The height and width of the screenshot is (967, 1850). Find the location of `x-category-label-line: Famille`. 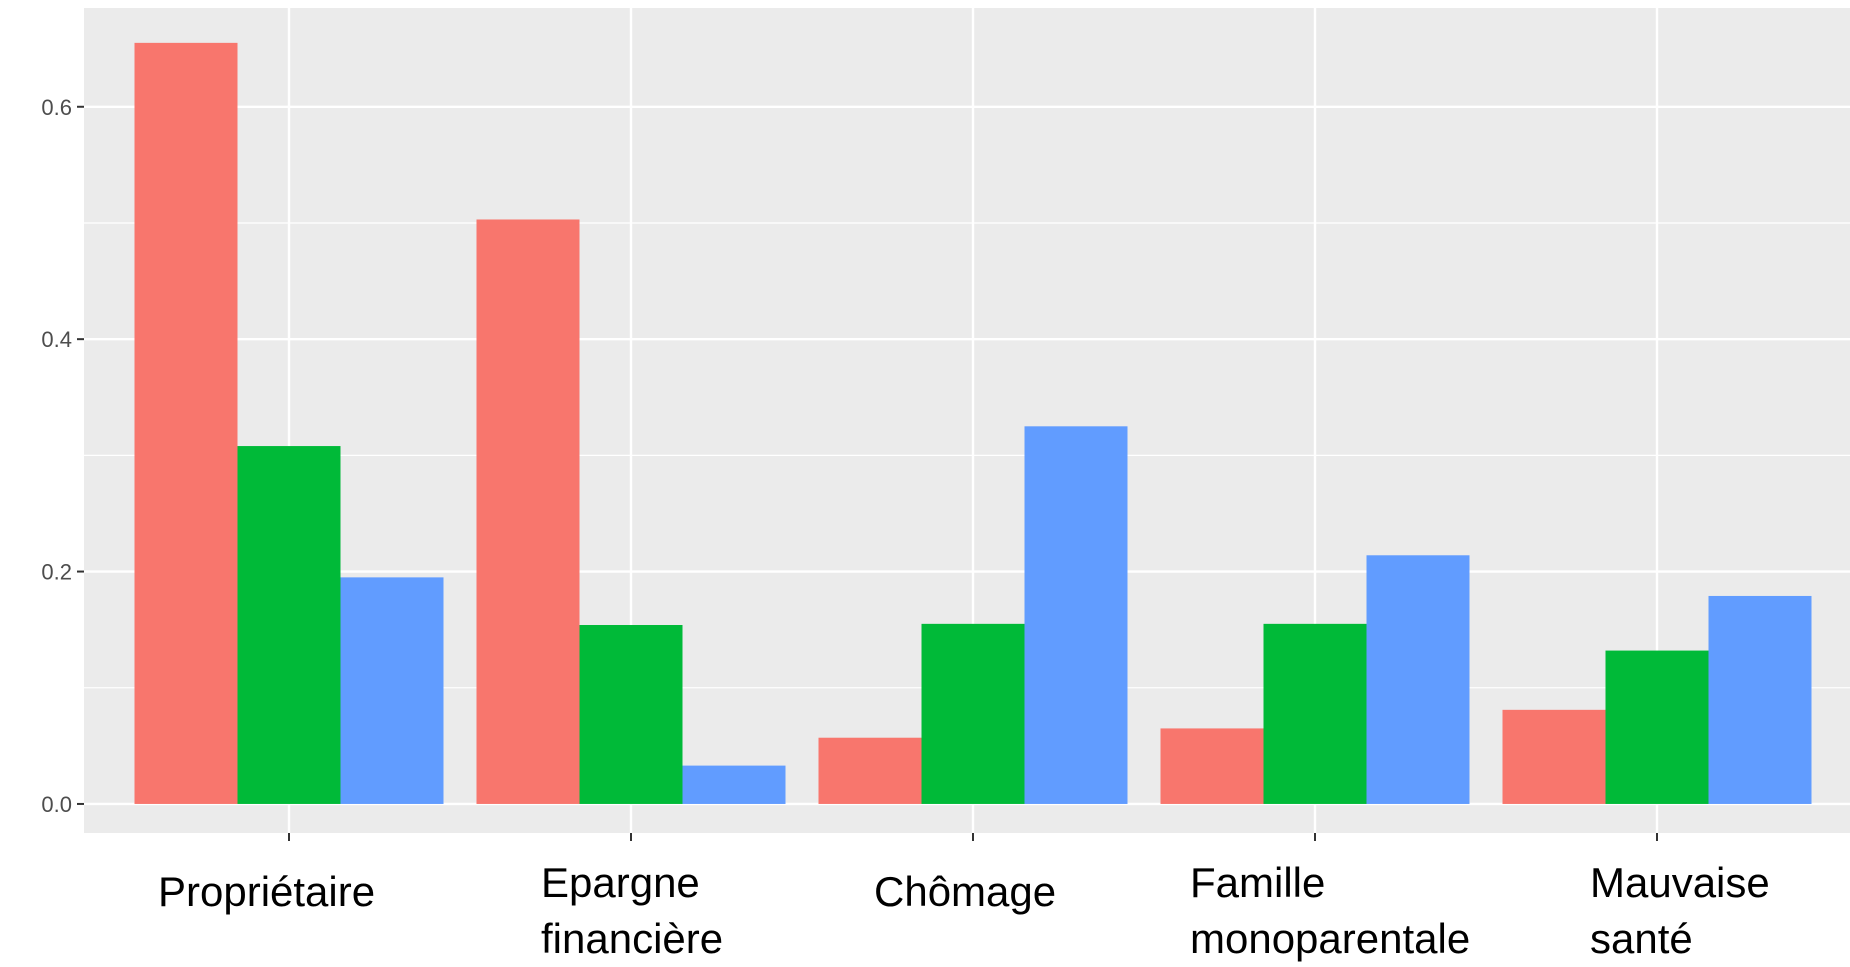

x-category-label-line: Famille is located at coordinates (1257, 882).